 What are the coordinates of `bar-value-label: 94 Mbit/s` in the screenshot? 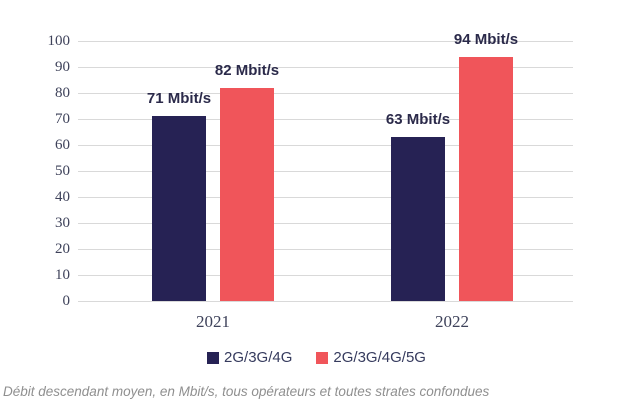 It's located at (486, 39).